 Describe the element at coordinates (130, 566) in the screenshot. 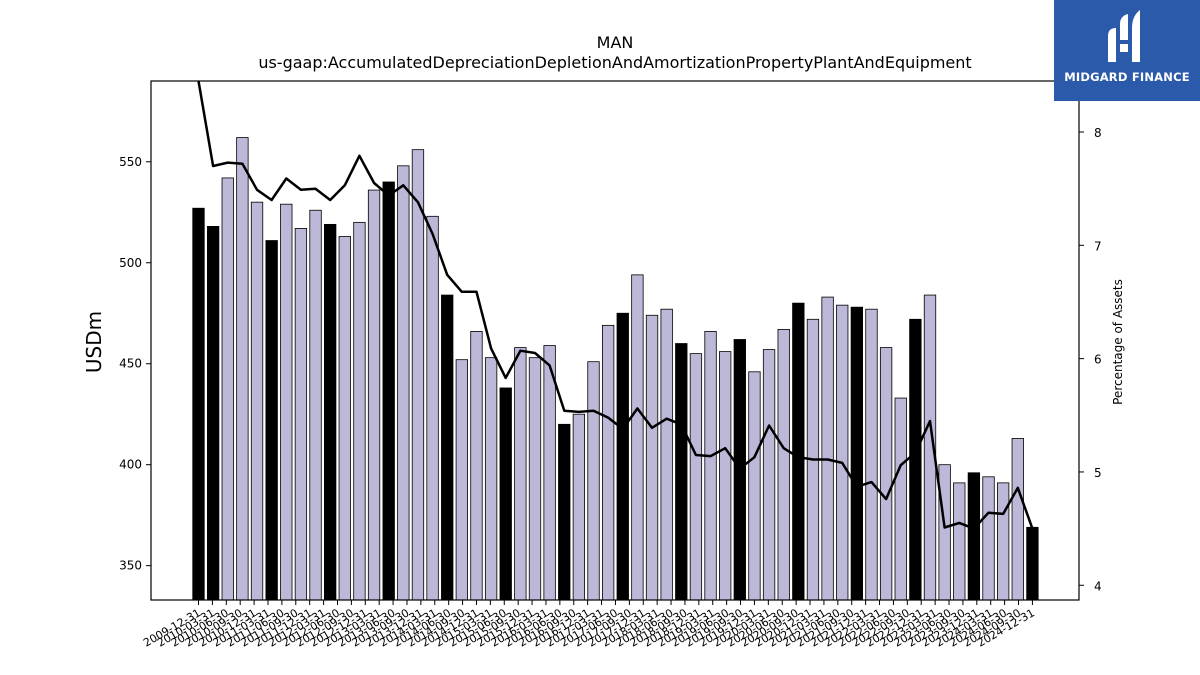

I see `y-tick-label: 350` at that location.